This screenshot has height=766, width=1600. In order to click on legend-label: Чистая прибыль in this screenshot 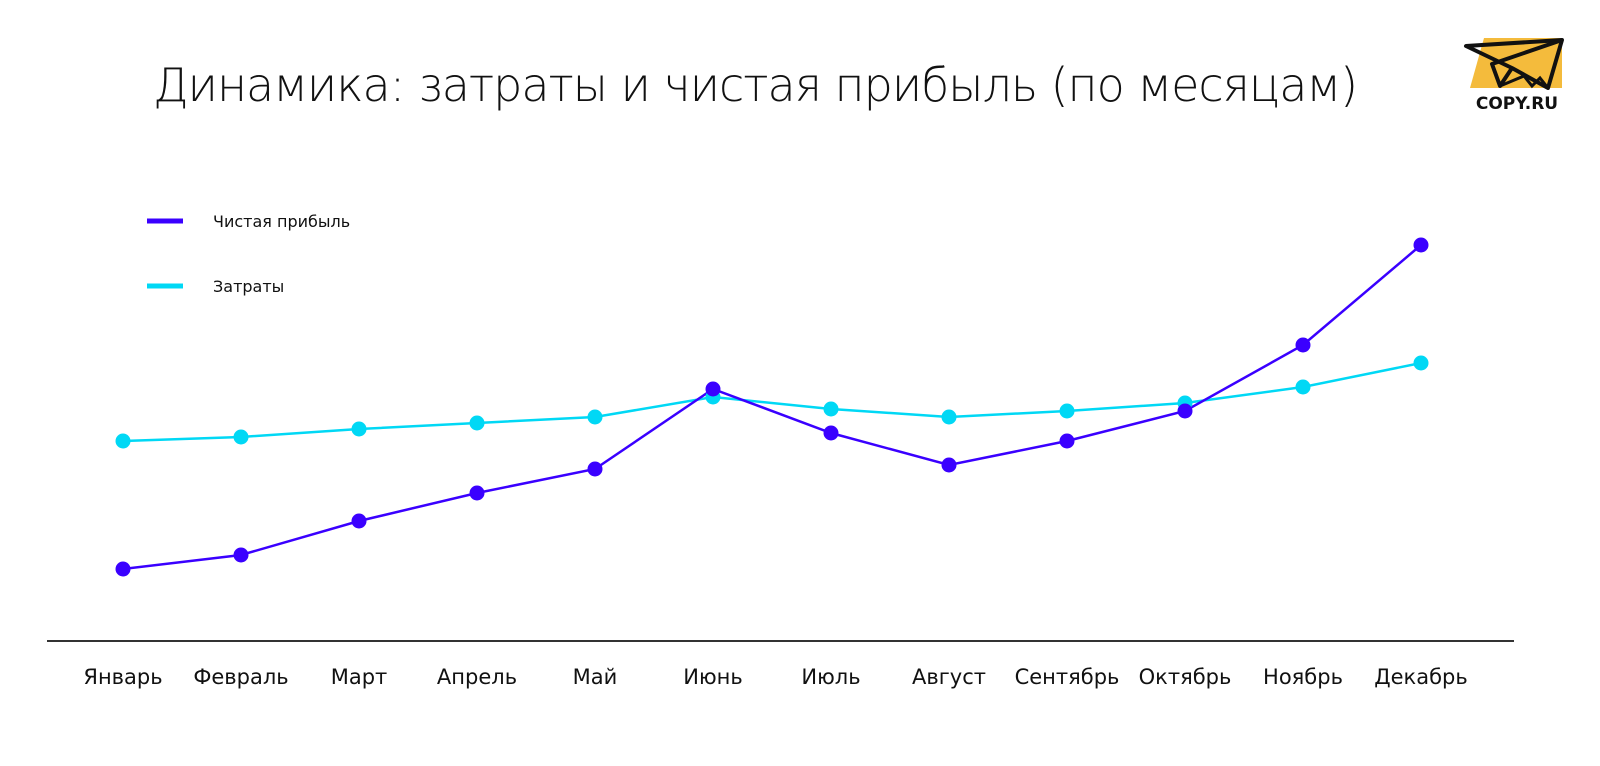, I will do `click(281, 221)`.